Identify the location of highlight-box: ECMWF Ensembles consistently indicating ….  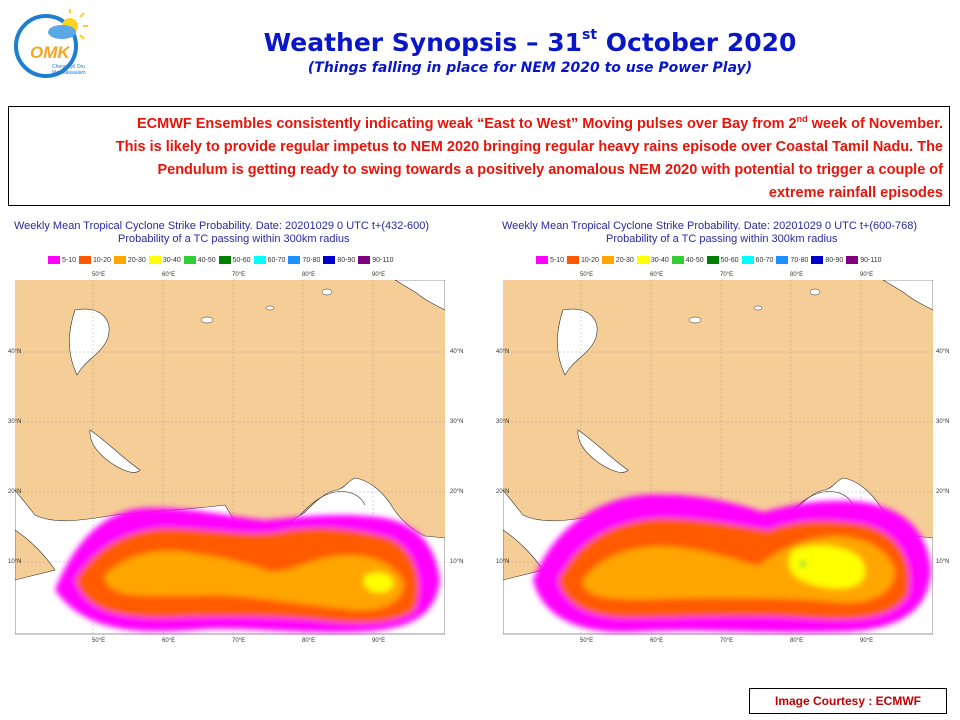
(479, 156).